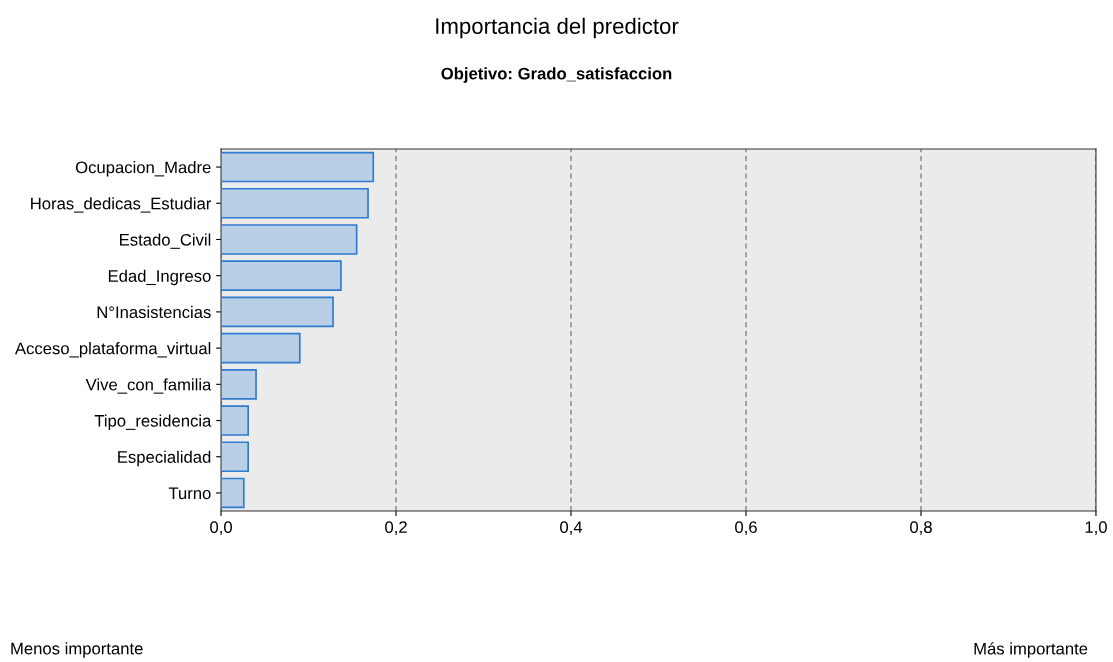  Describe the element at coordinates (1096, 528) in the screenshot. I see `x-tick-label: 1,0` at that location.